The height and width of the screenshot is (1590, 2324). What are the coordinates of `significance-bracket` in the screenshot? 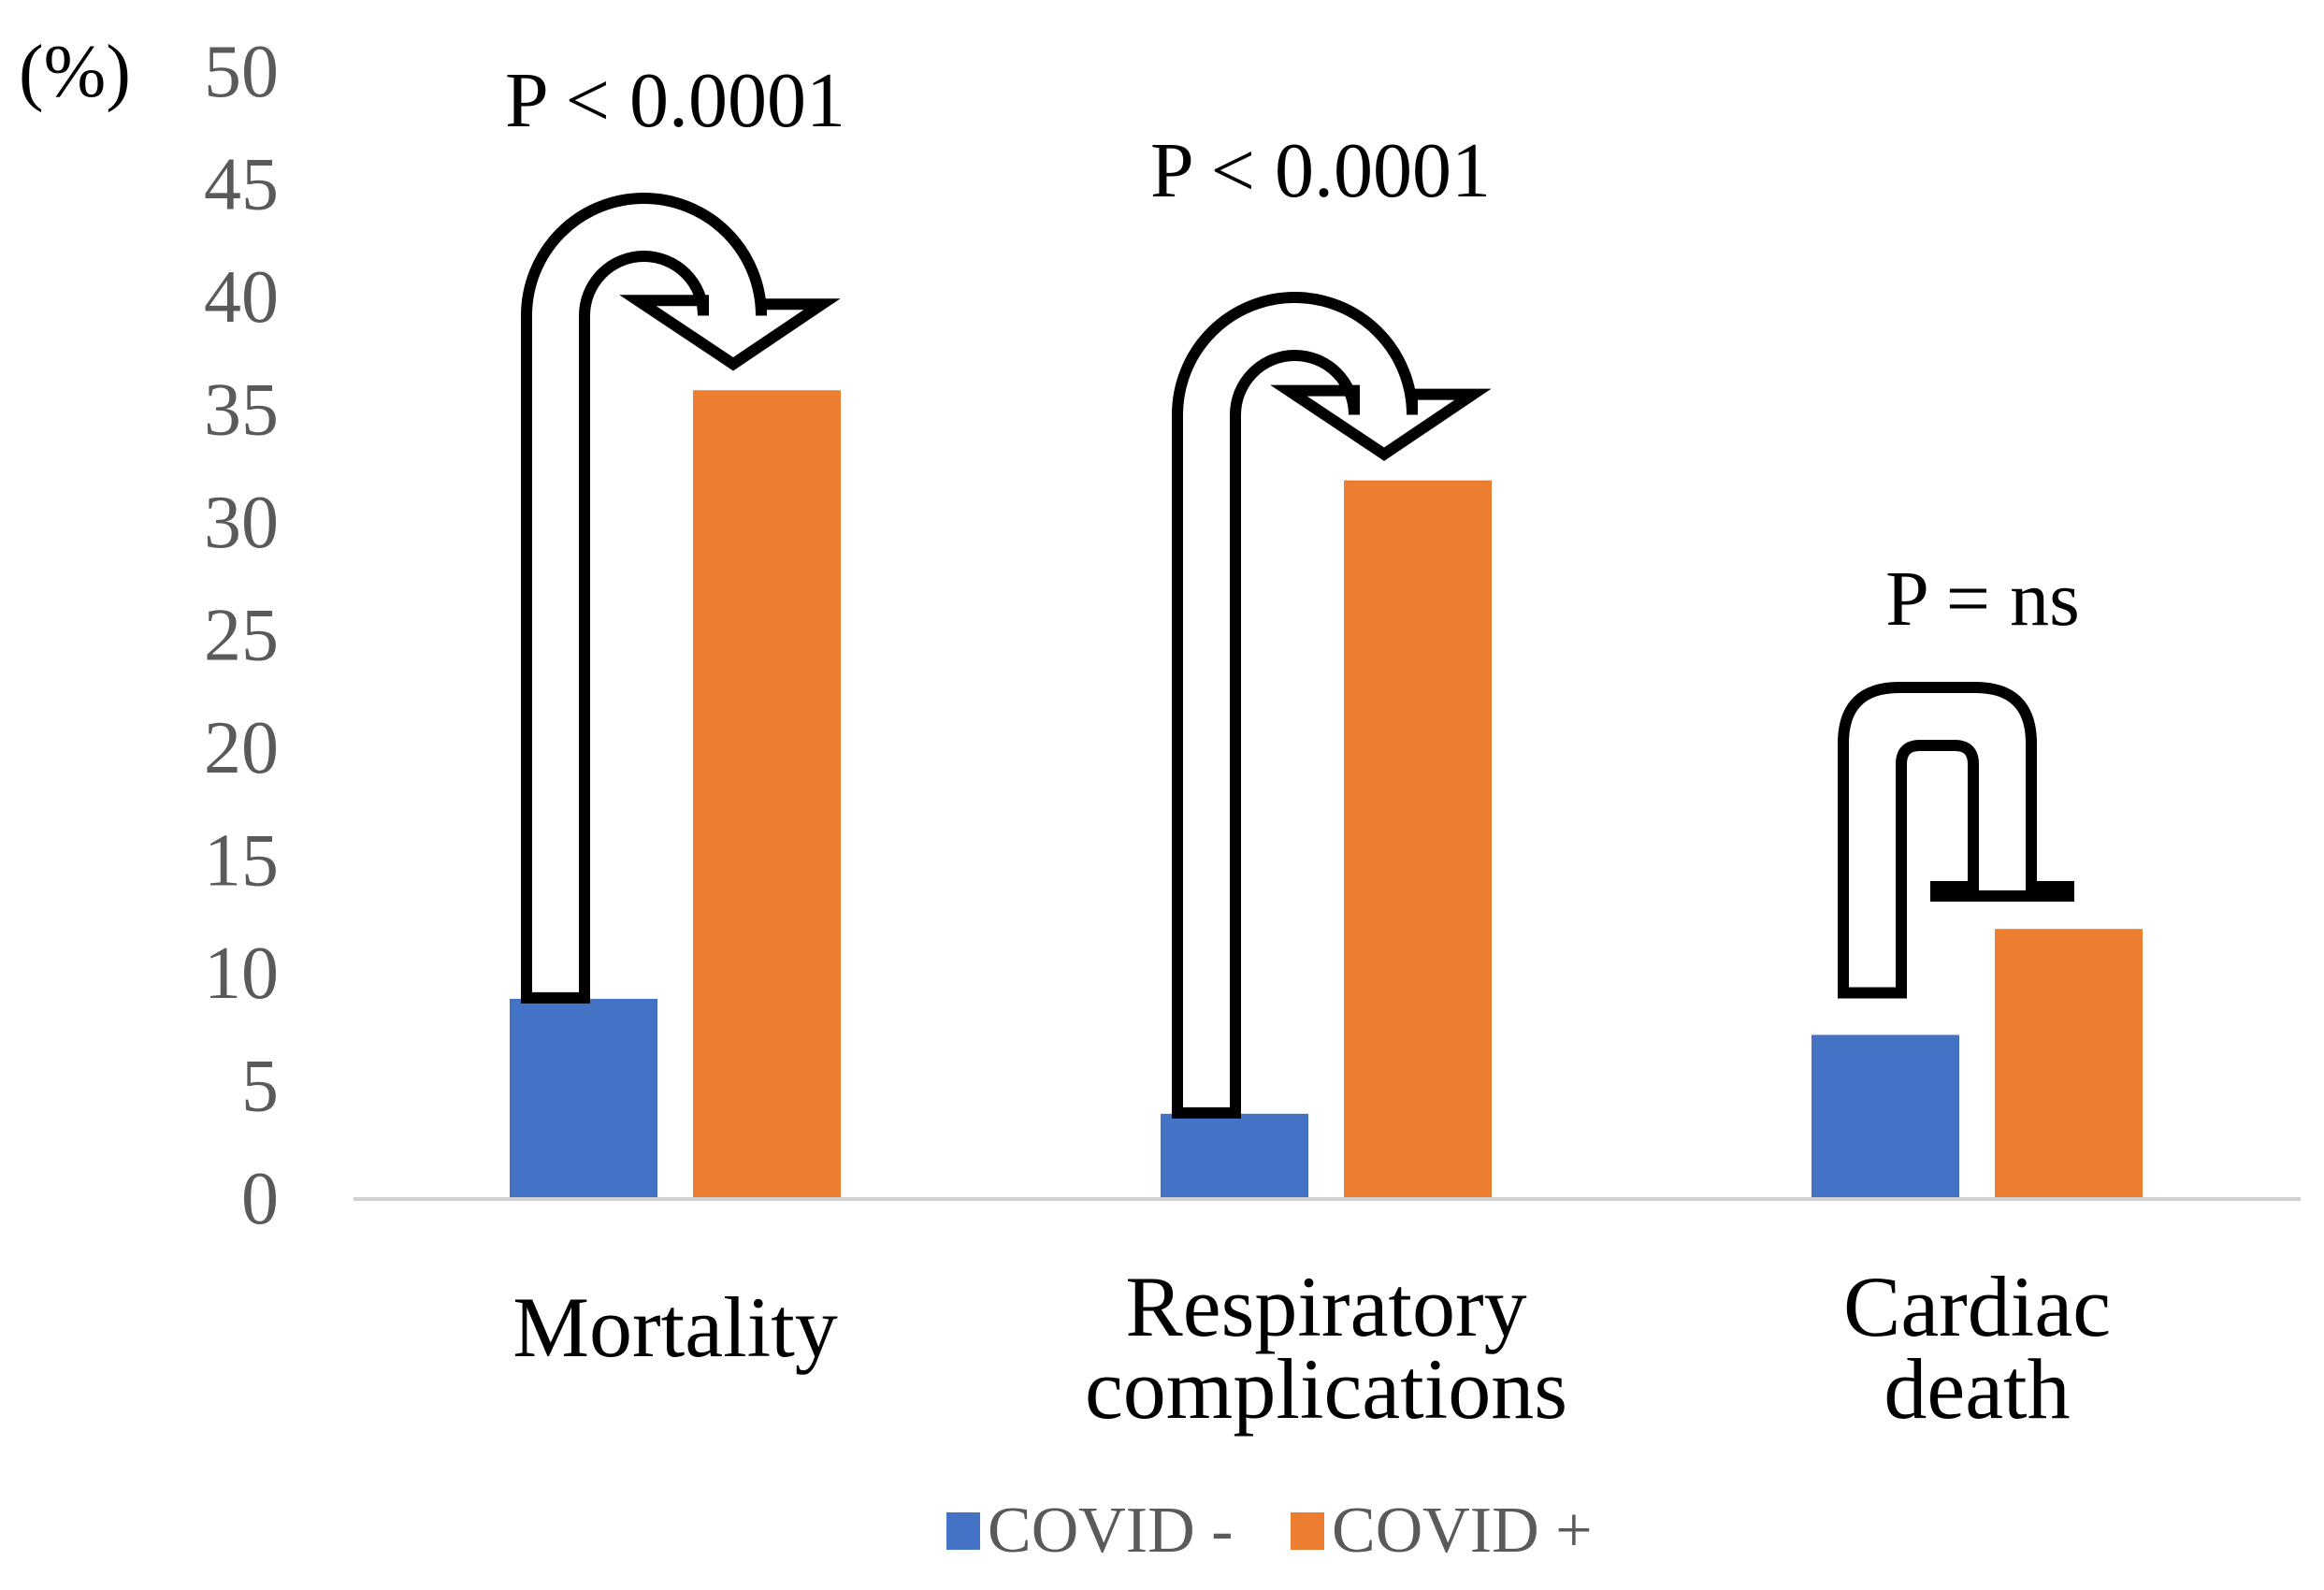 It's located at (1956, 840).